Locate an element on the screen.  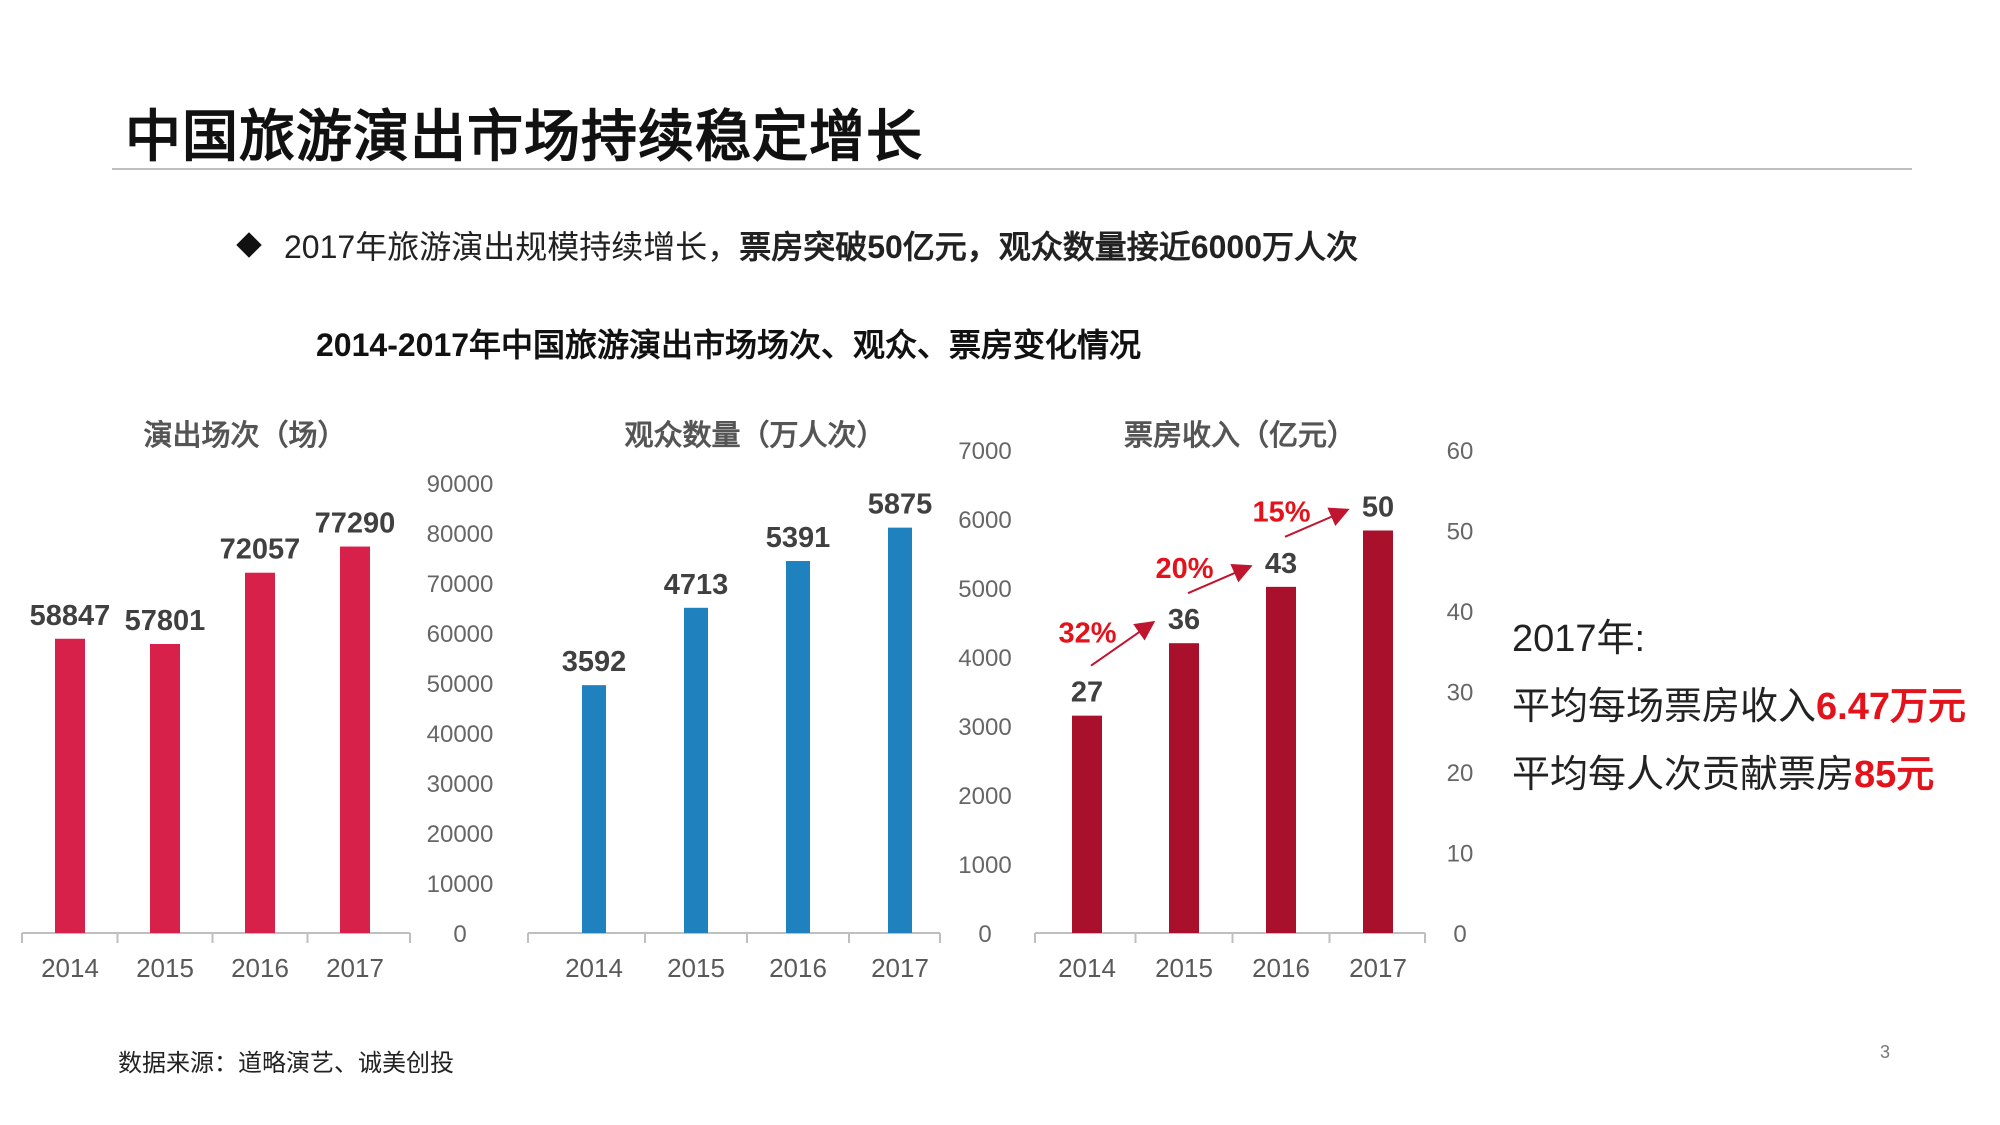
chart-title: 观众数量（万人次） is located at coordinates (754, 435).